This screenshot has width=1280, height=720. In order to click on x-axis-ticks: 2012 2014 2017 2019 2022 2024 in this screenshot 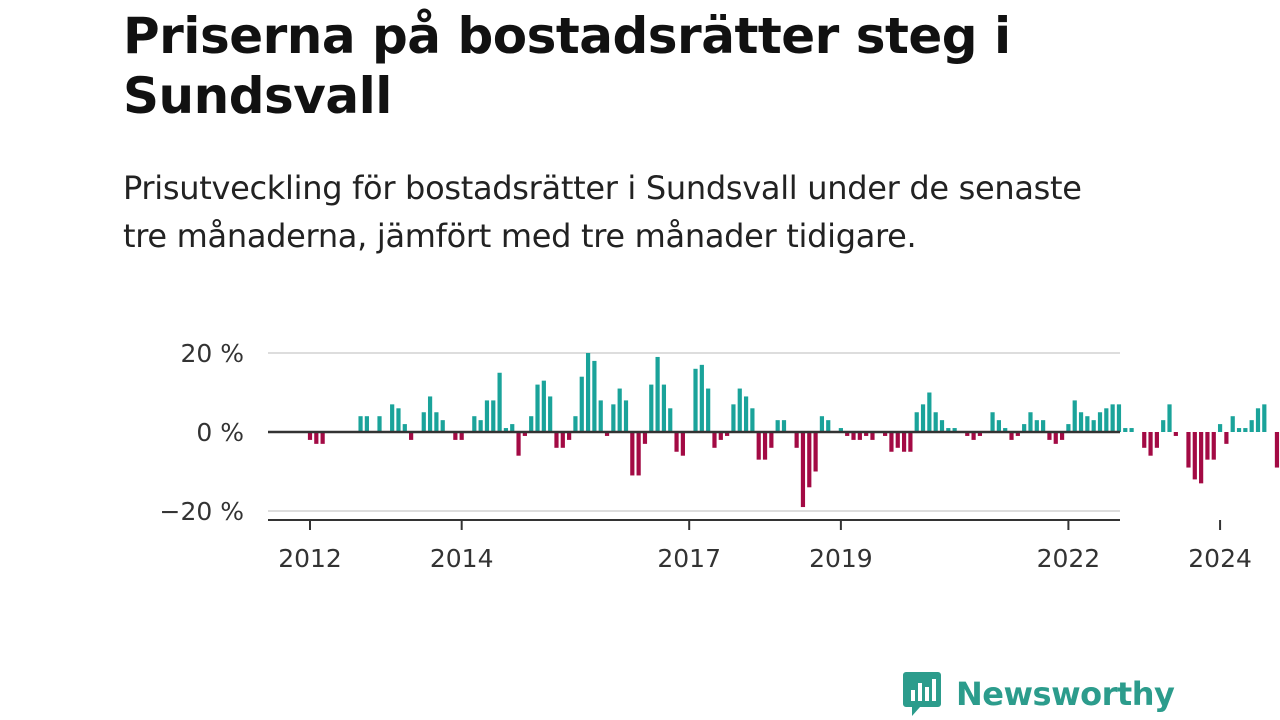, I will do `click(765, 546)`.